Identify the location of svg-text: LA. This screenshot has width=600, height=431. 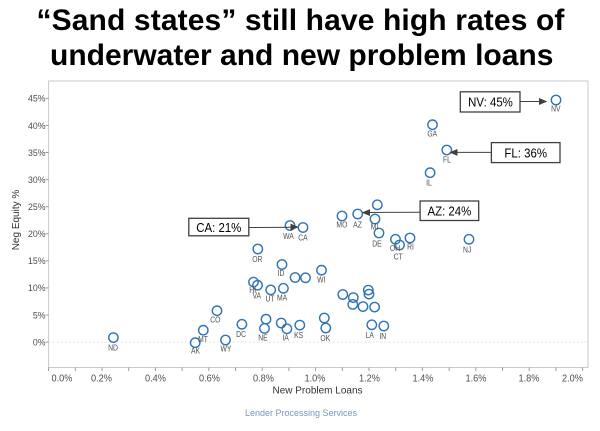
(370, 335).